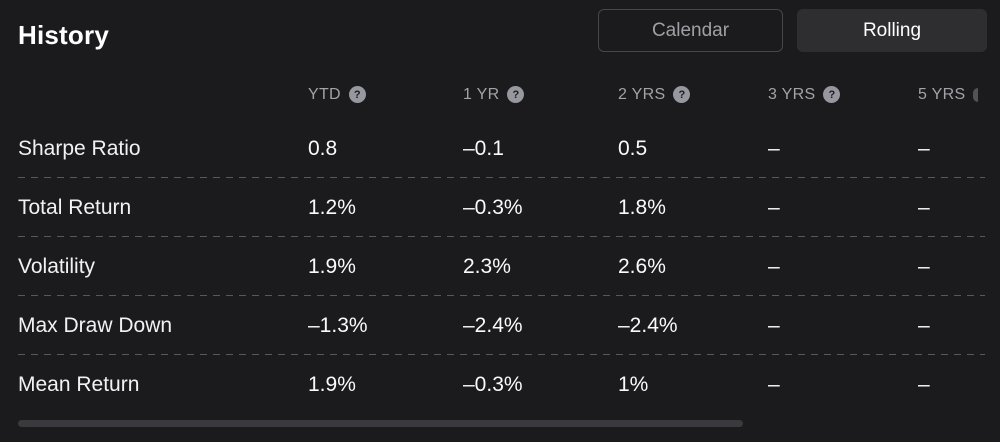 The height and width of the screenshot is (442, 1000). Describe the element at coordinates (57, 266) in the screenshot. I see `row-label: Volatility` at that location.